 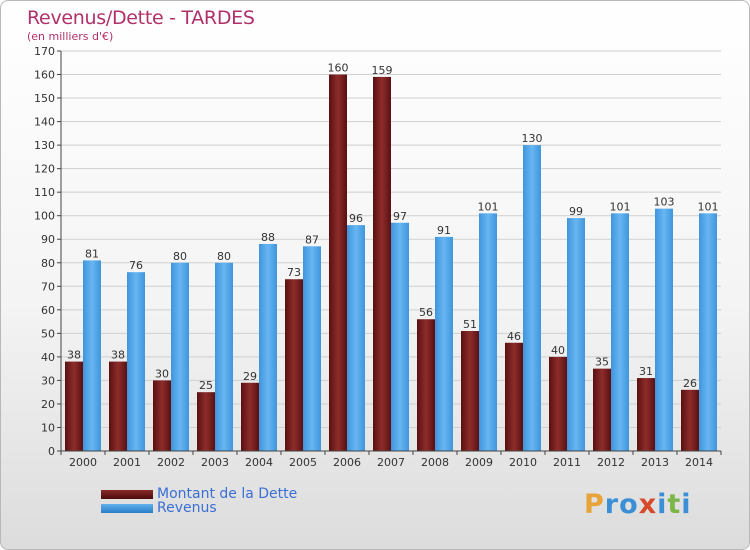 I want to click on x-tick-label: 2009, so click(x=479, y=462).